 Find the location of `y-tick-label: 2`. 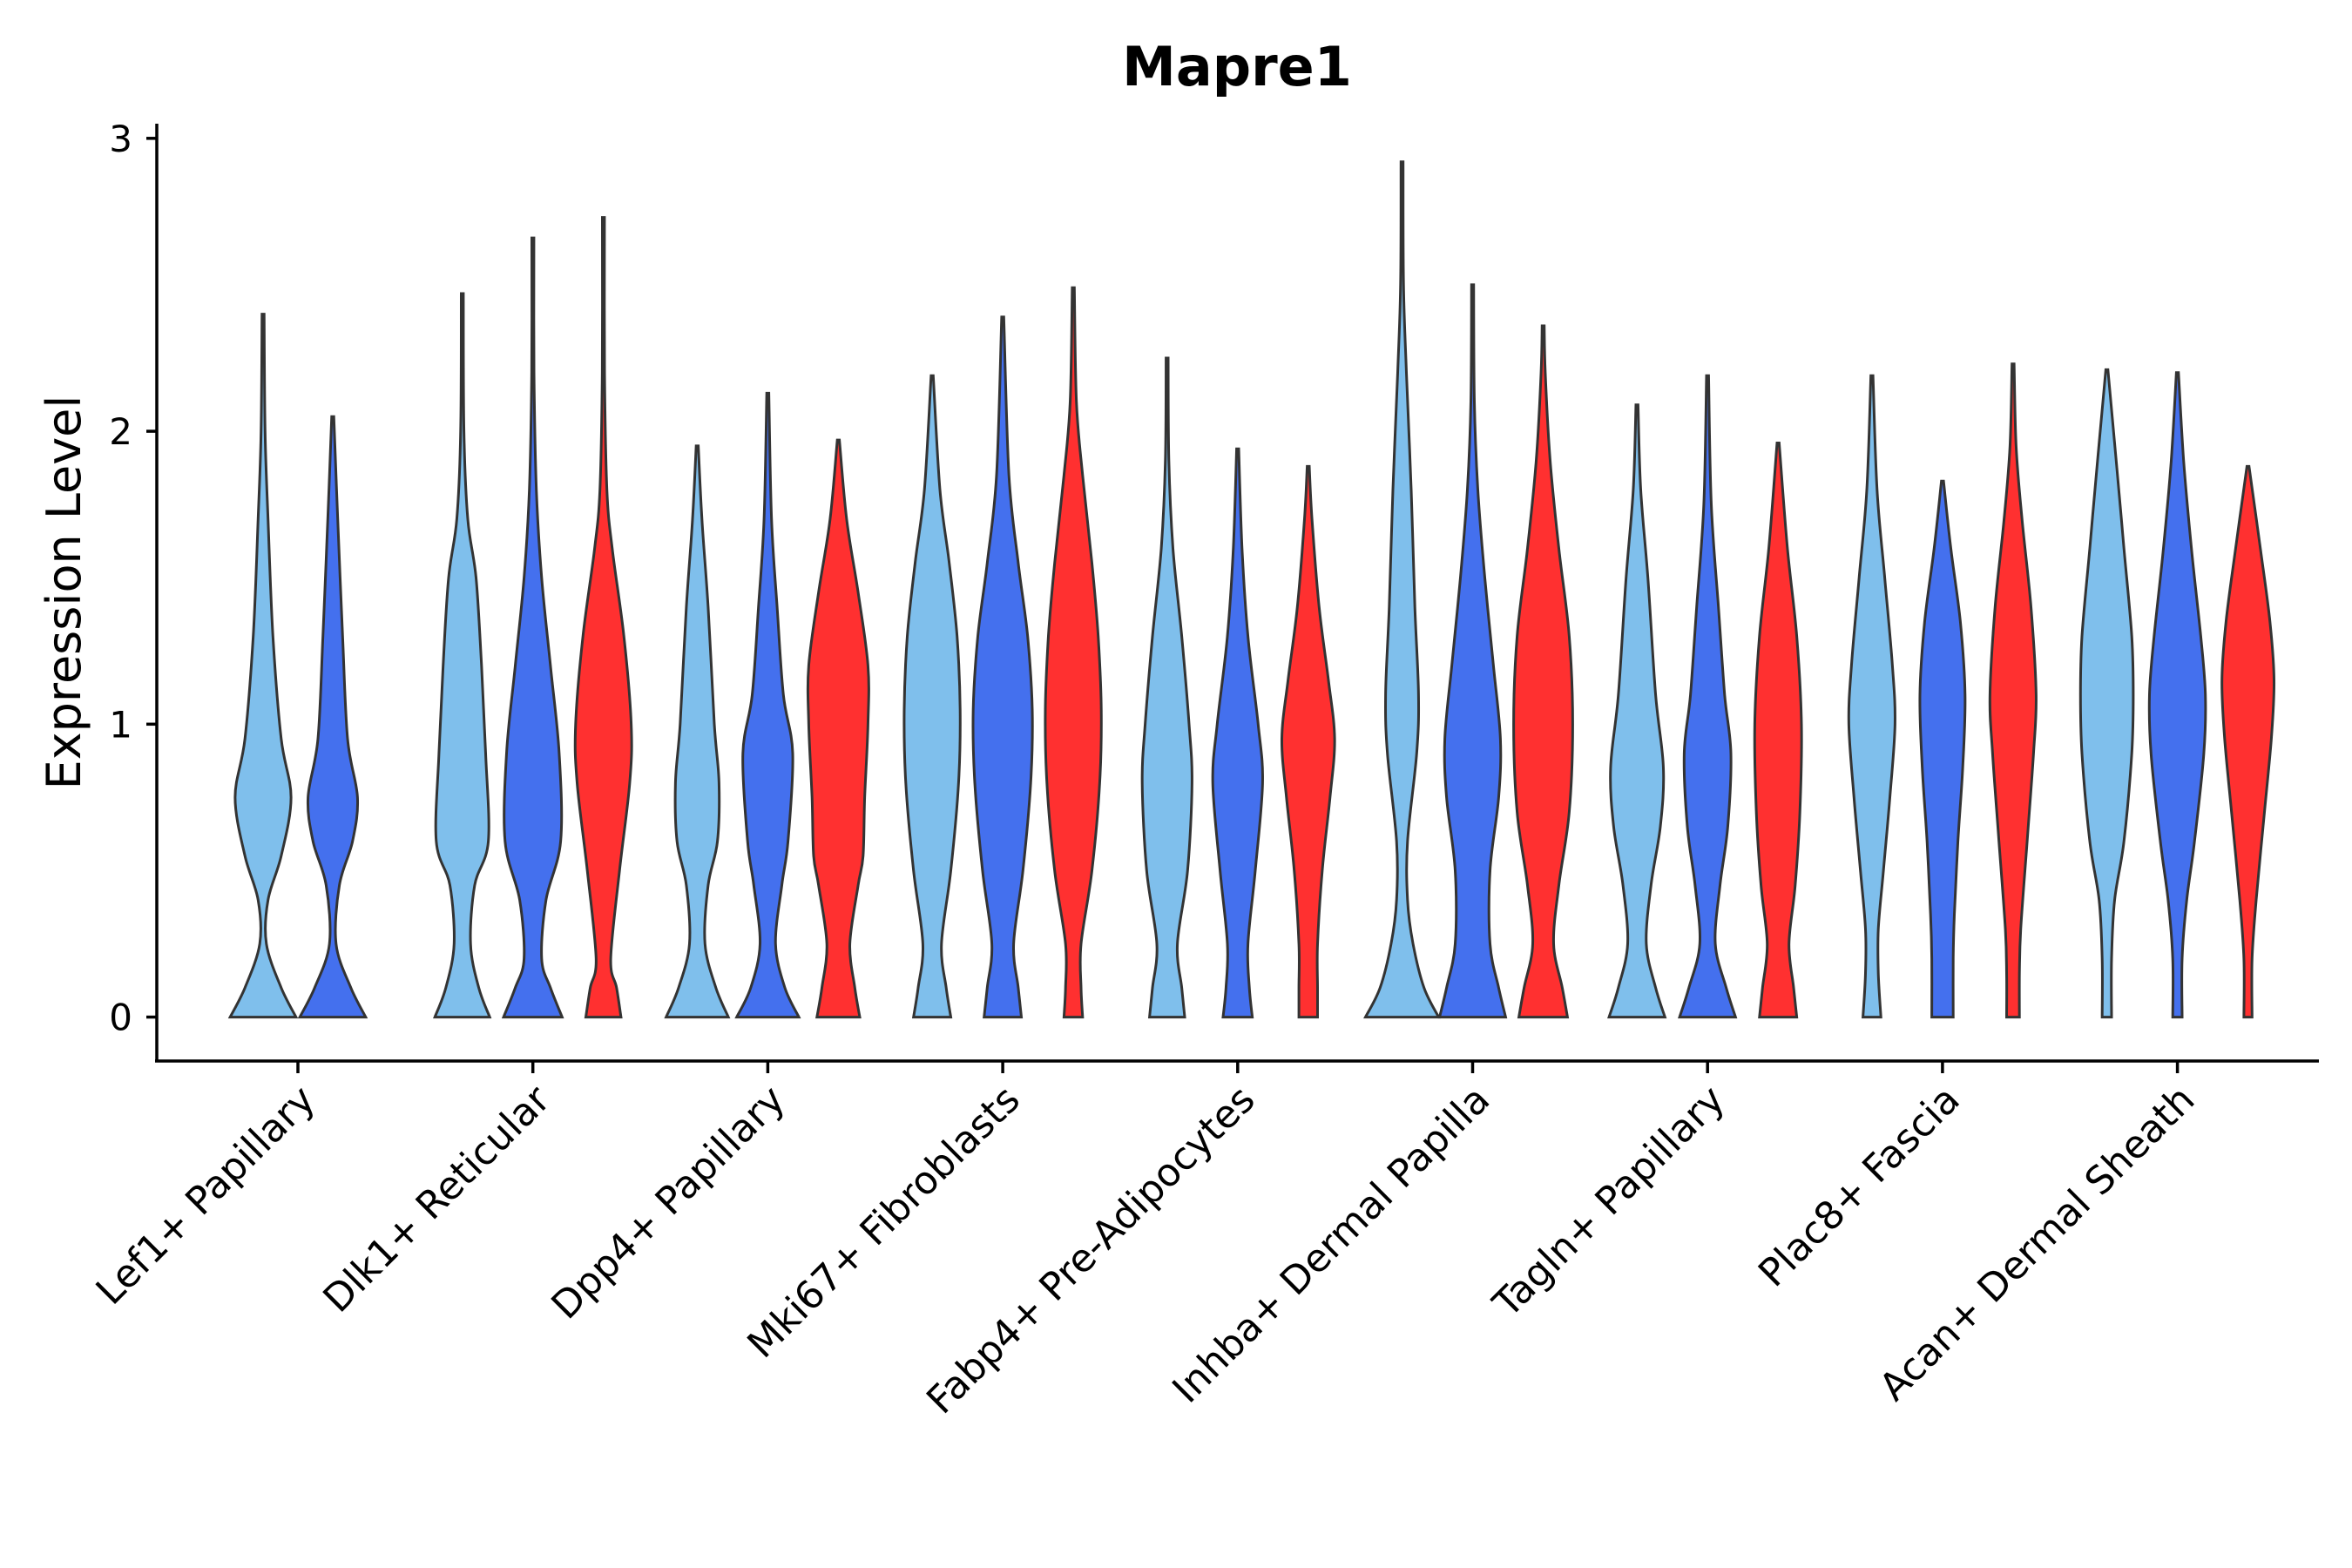

y-tick-label: 2 is located at coordinates (120, 432).